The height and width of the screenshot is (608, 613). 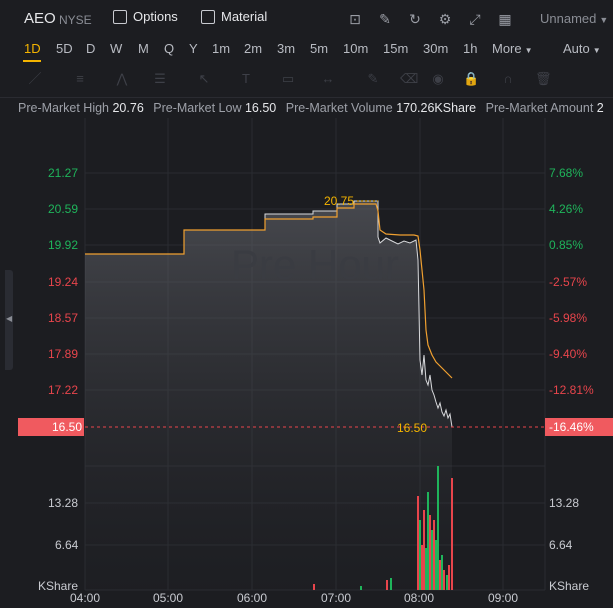 I want to click on period-1m: 1m, so click(x=221, y=48).